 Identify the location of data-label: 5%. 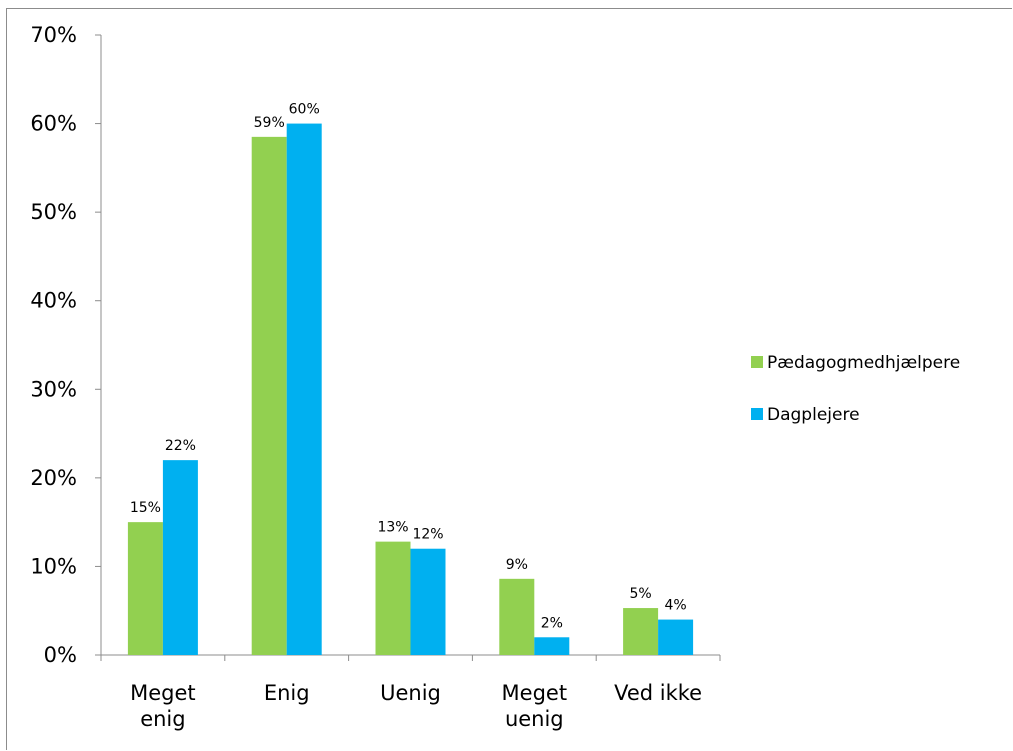
(640, 594).